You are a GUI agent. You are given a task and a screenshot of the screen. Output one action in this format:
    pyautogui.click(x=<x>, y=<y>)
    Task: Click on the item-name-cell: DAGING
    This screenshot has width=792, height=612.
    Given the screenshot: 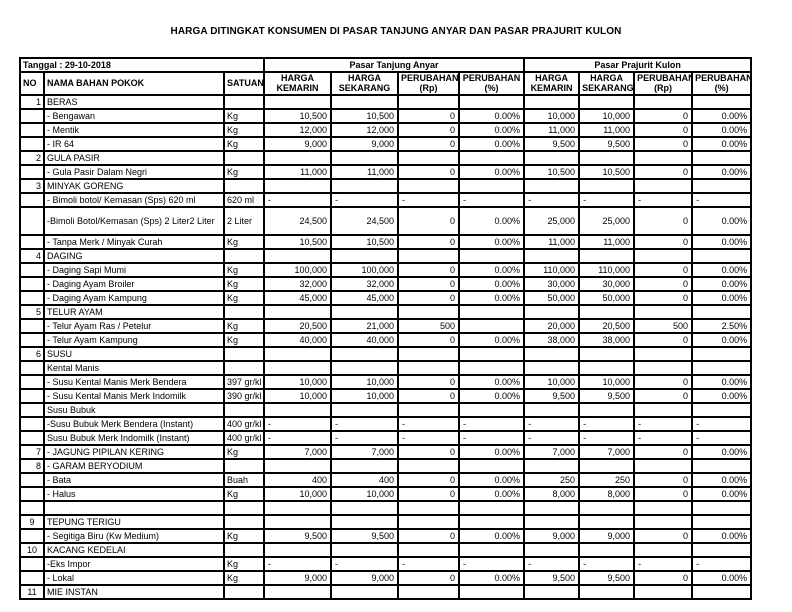 What is the action you would take?
    pyautogui.click(x=134, y=255)
    